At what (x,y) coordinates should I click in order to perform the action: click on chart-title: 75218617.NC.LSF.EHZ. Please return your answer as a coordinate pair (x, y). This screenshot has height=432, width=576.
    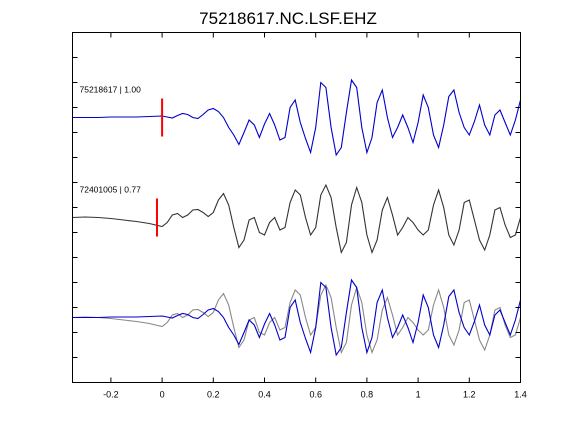
    Looking at the image, I should click on (288, 18).